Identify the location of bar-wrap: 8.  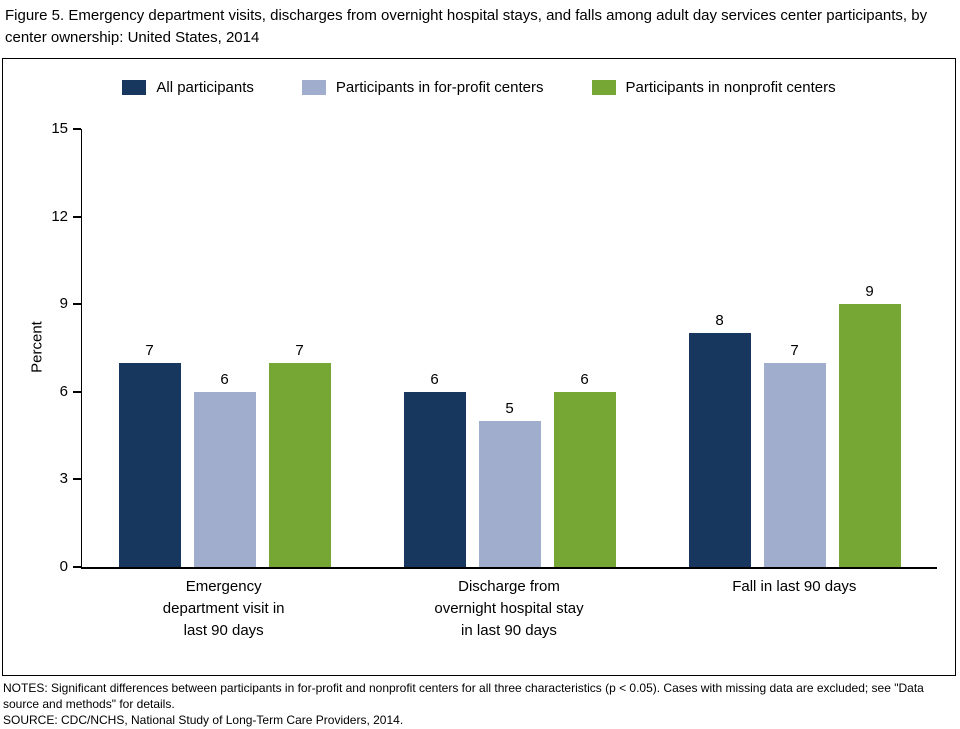
(719, 348).